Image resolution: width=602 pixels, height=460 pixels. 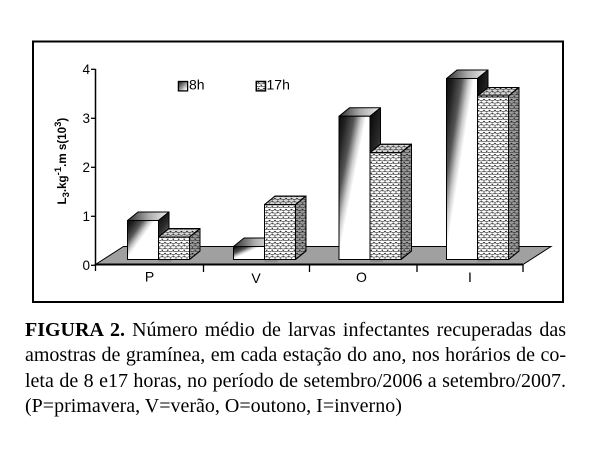 What do you see at coordinates (278, 85) in the screenshot?
I see `svg-text: 17h` at bounding box center [278, 85].